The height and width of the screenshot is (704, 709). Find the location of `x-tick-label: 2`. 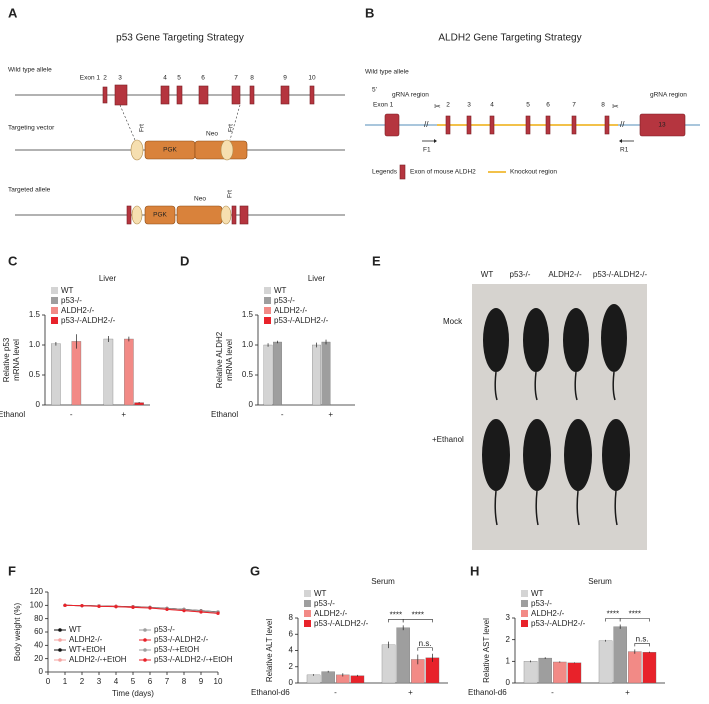

x-tick-label: 2 is located at coordinates (82, 681).